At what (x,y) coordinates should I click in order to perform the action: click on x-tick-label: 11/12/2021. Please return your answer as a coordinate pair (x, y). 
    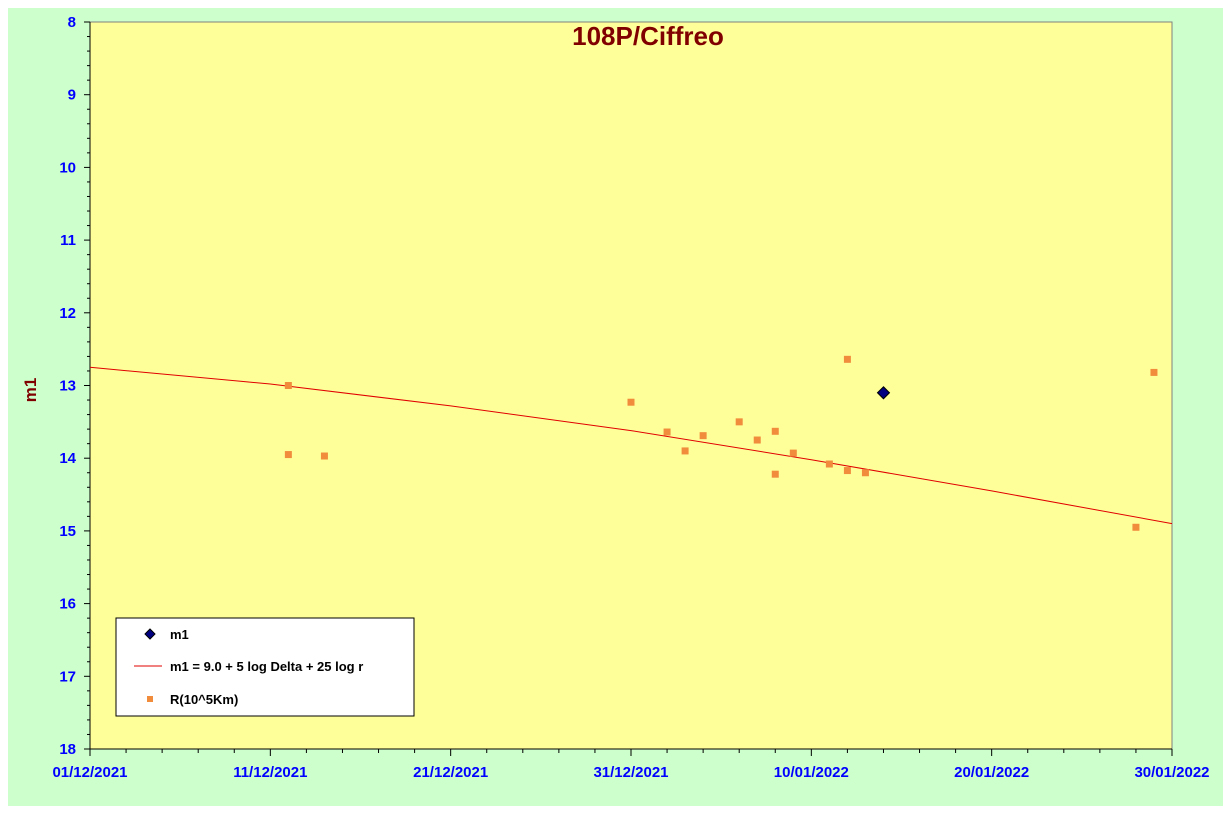
    Looking at the image, I should click on (270, 772).